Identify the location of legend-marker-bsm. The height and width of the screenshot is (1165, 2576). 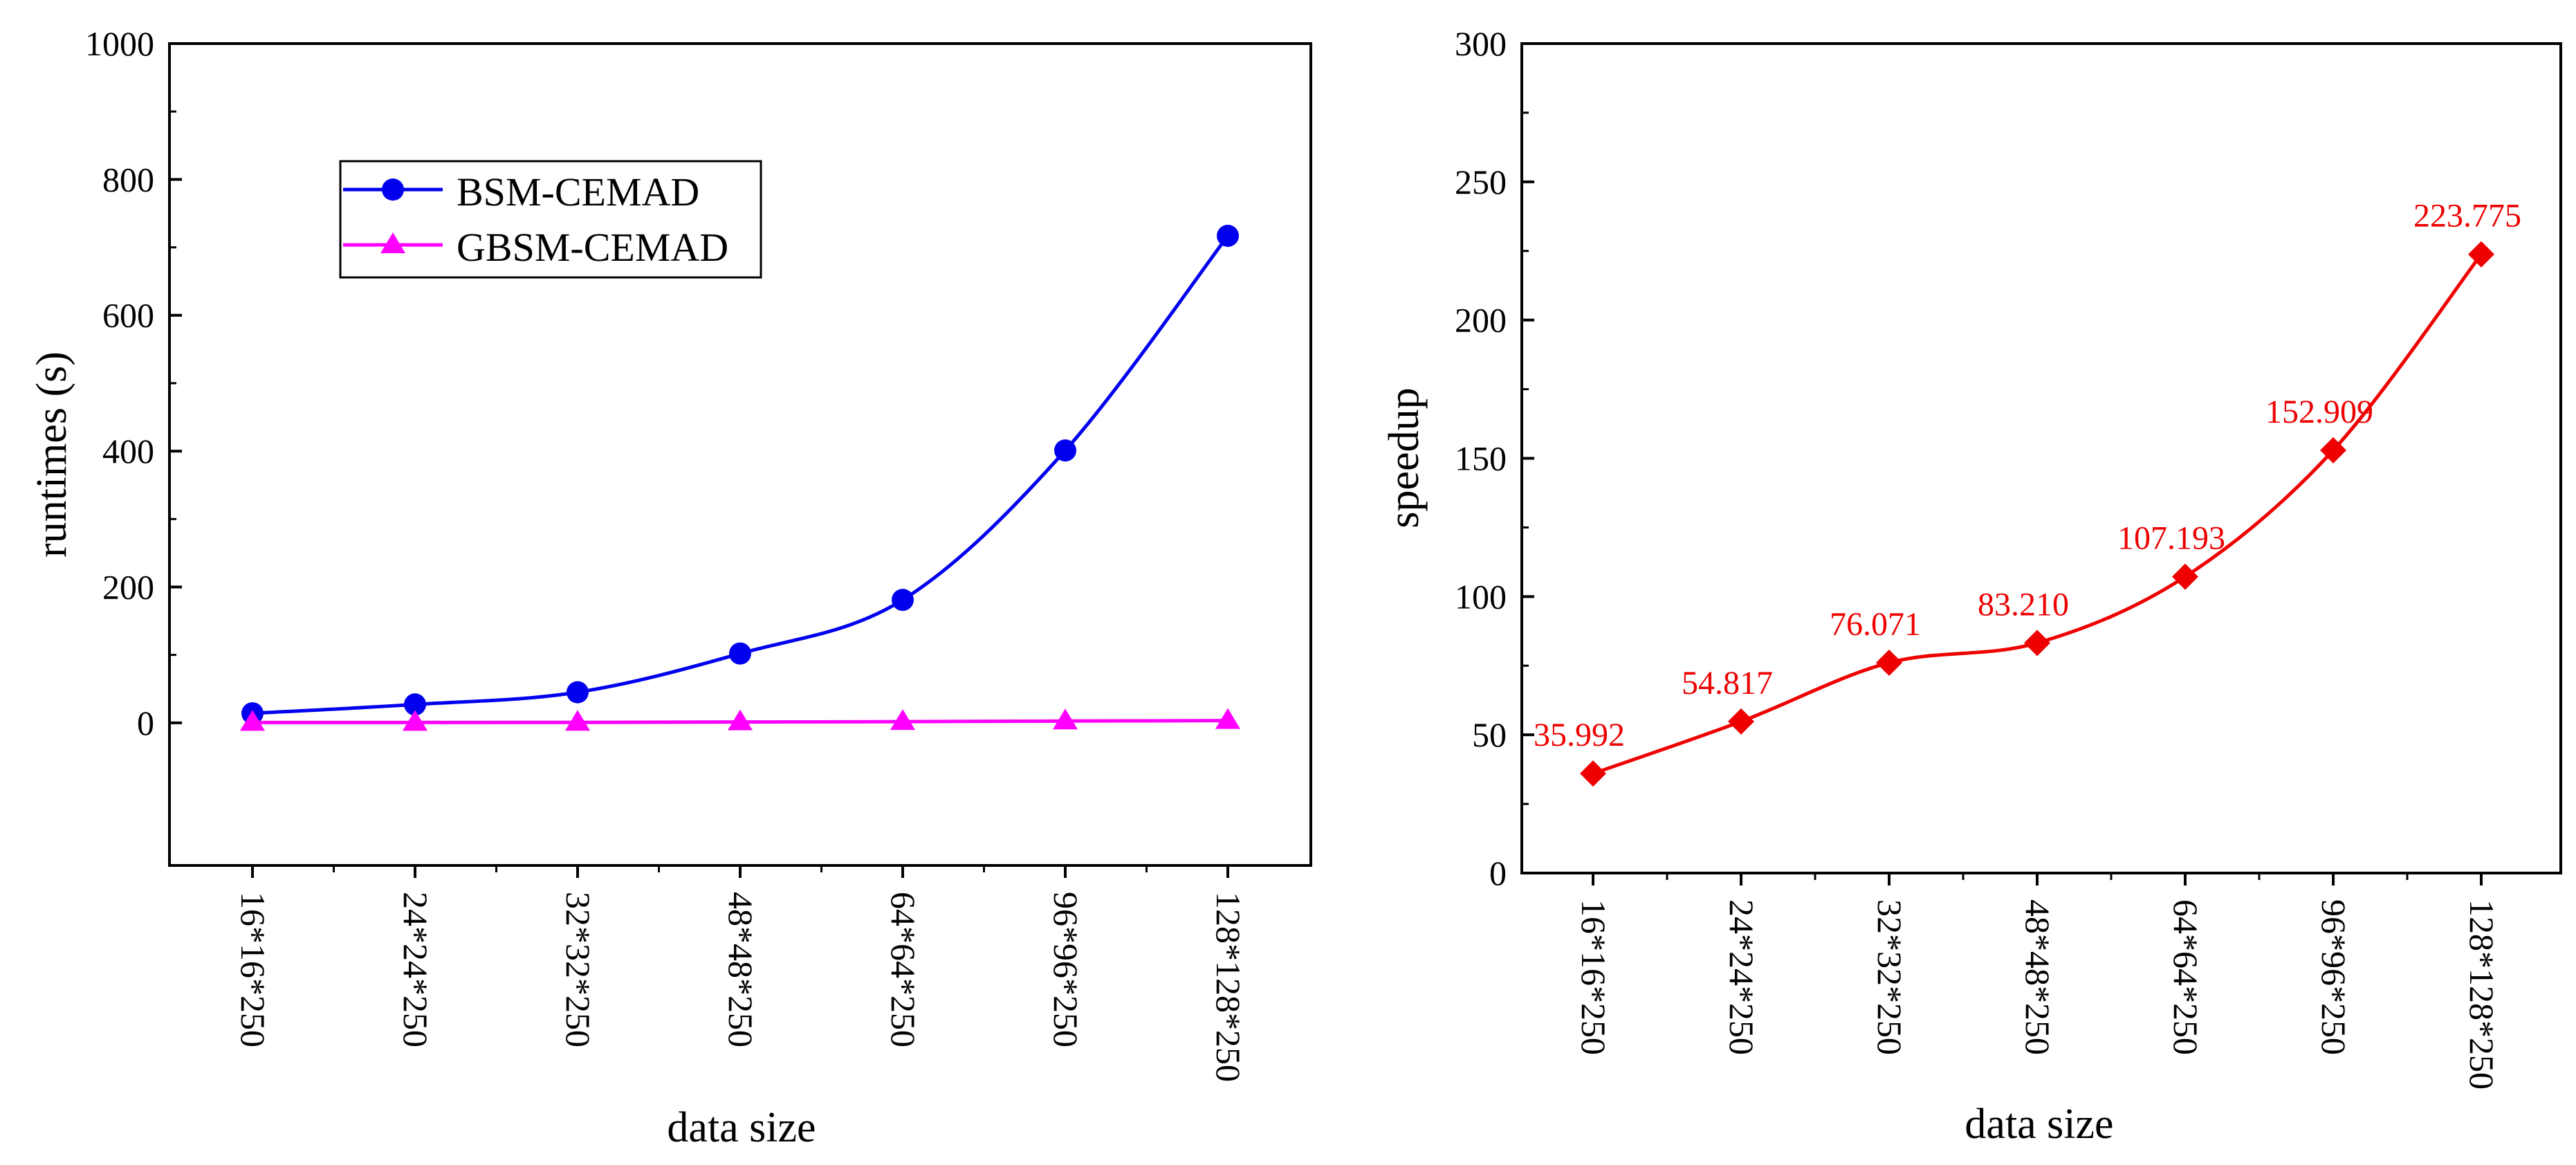
(393, 189).